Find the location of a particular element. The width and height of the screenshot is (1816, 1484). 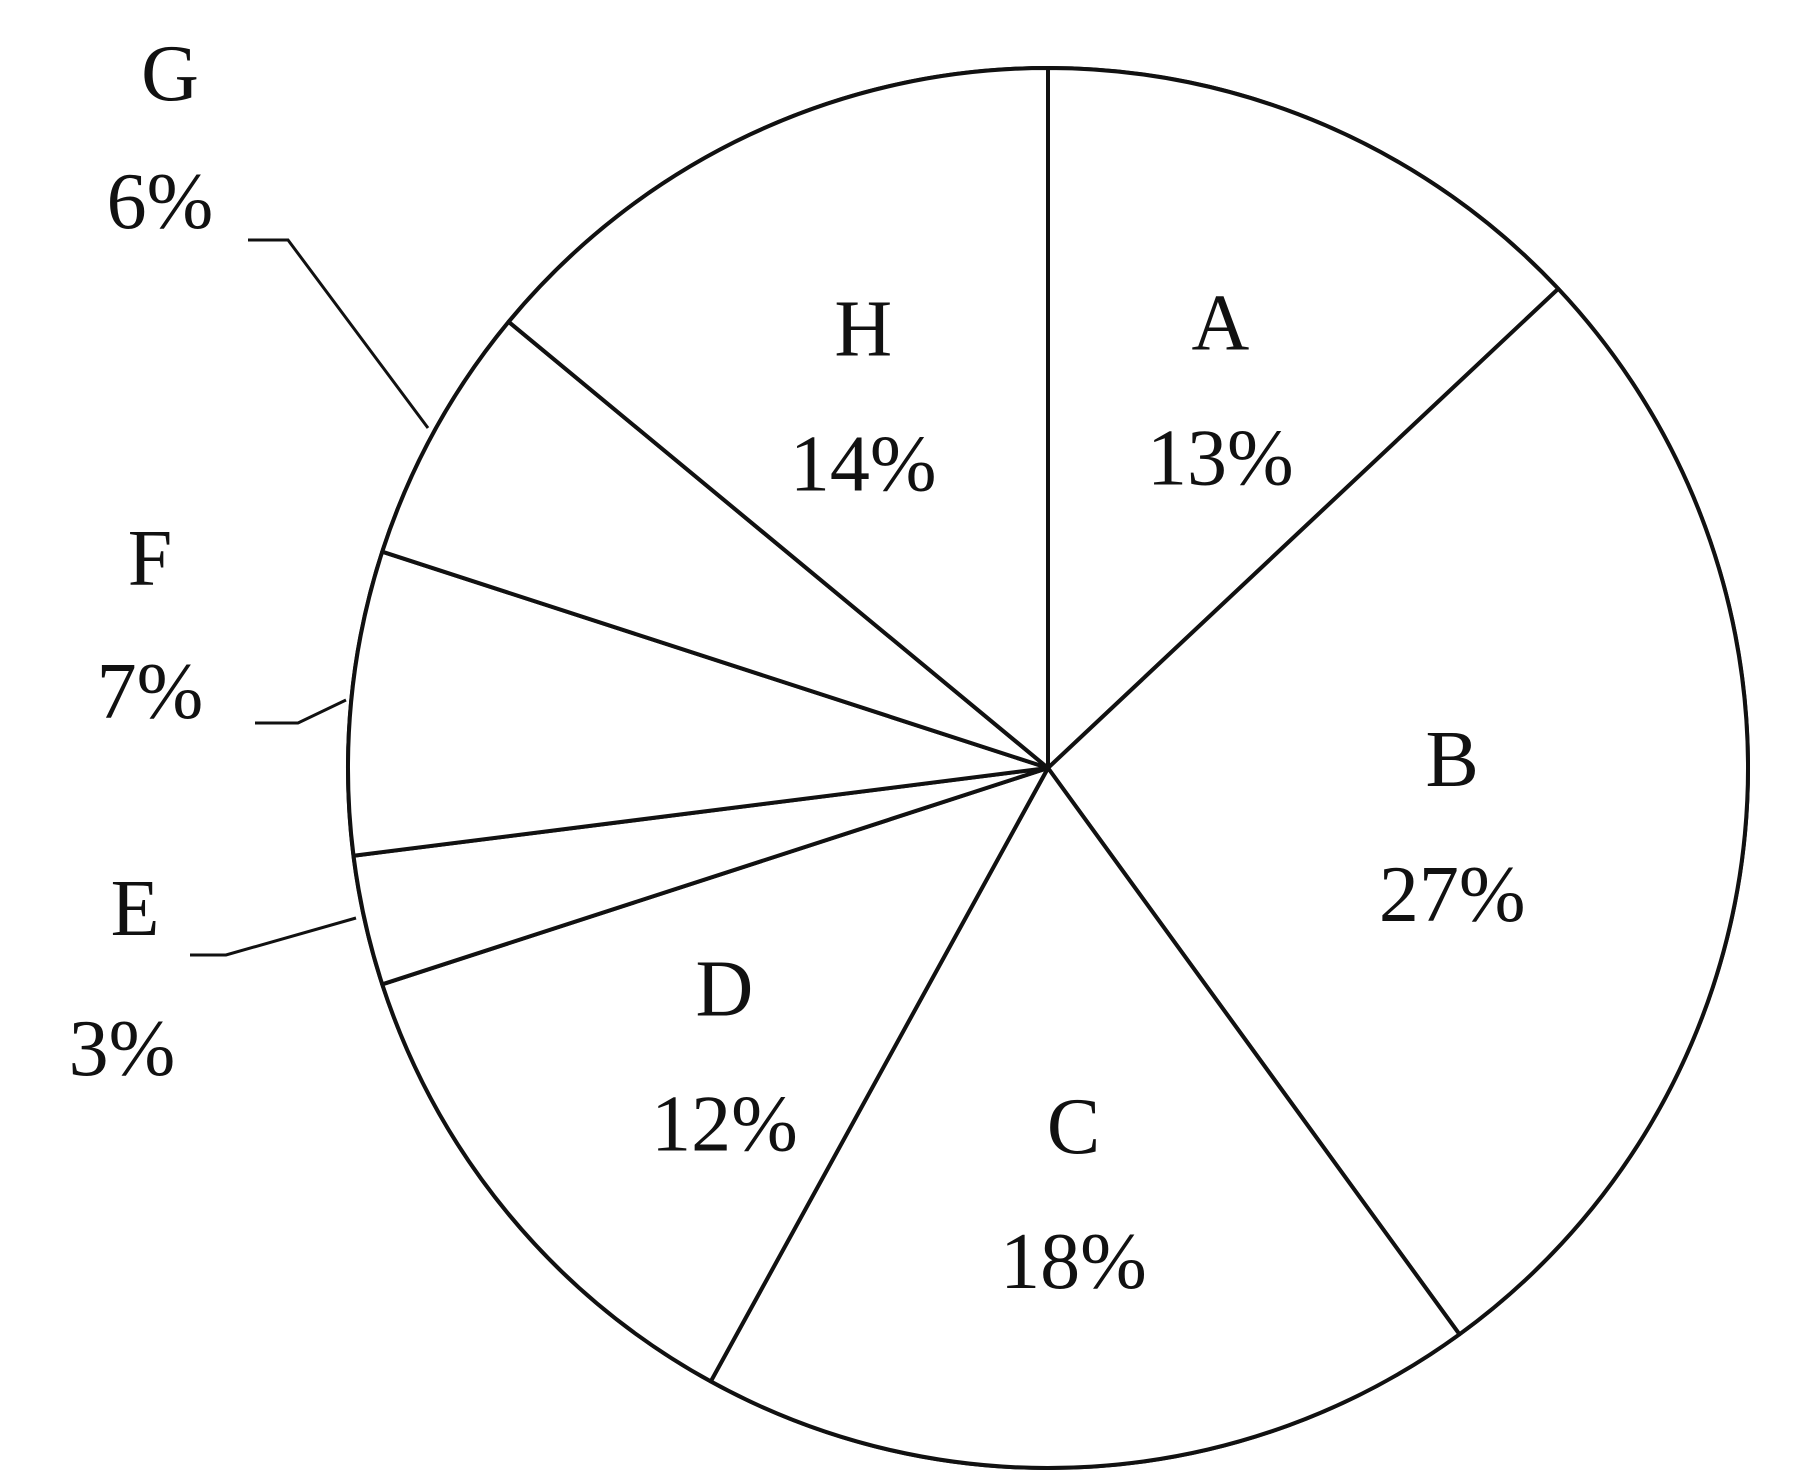

slice-value-h: 14% is located at coordinates (863, 464).